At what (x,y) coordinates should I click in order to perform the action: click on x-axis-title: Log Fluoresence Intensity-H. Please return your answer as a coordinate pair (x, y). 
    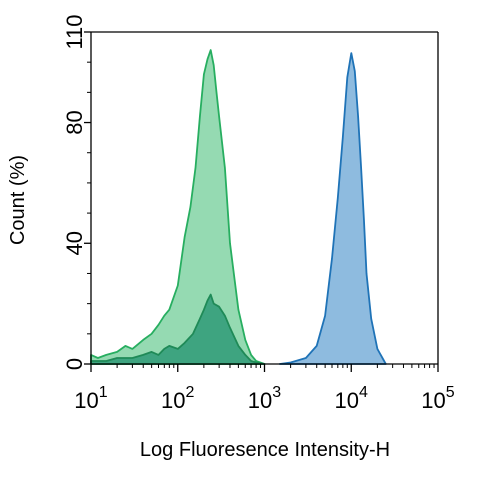
    Looking at the image, I should click on (265, 450).